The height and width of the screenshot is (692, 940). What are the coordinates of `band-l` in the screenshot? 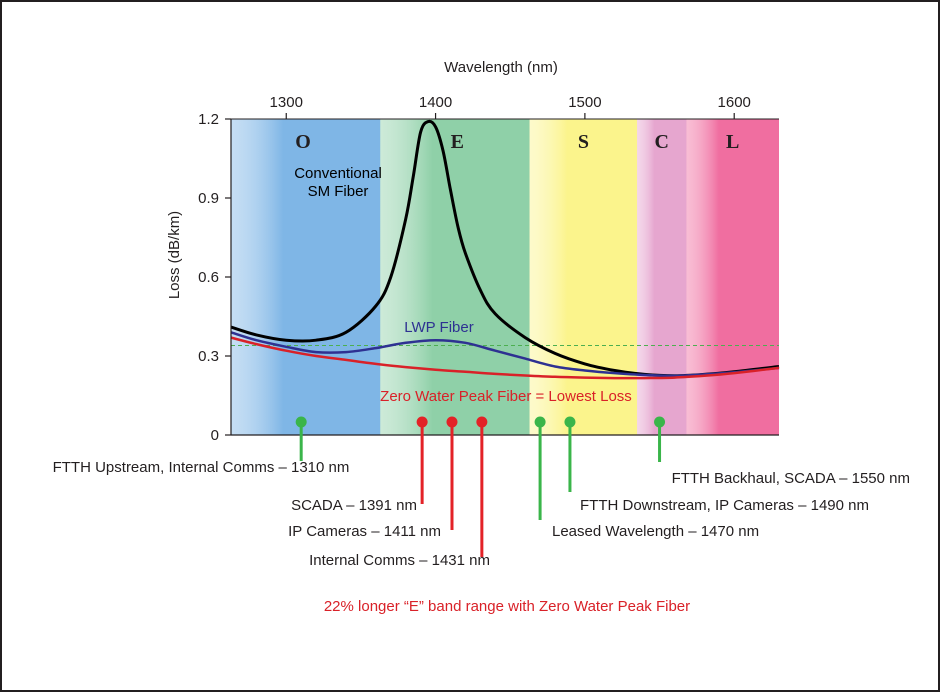 It's located at (732, 277).